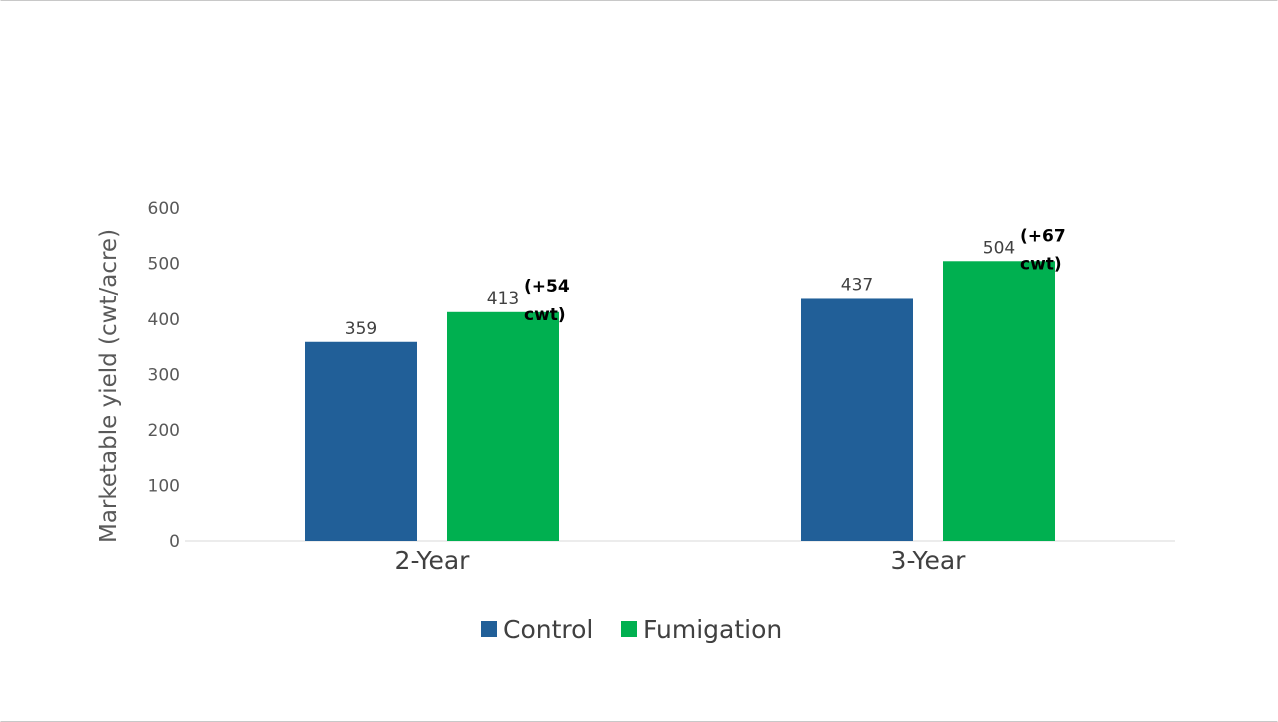  Describe the element at coordinates (547, 287) in the screenshot. I see `difference-annotation: (+54` at that location.